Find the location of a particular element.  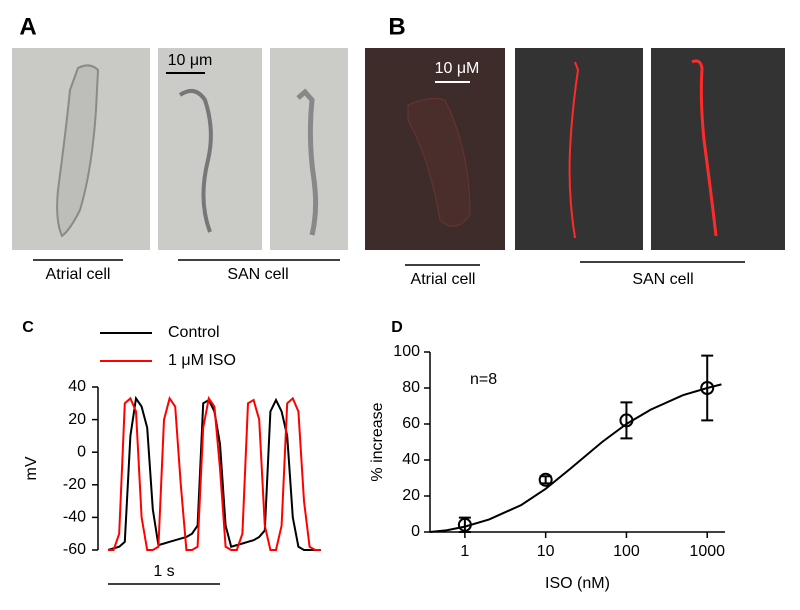

x-tick-label: 10 is located at coordinates (546, 551).